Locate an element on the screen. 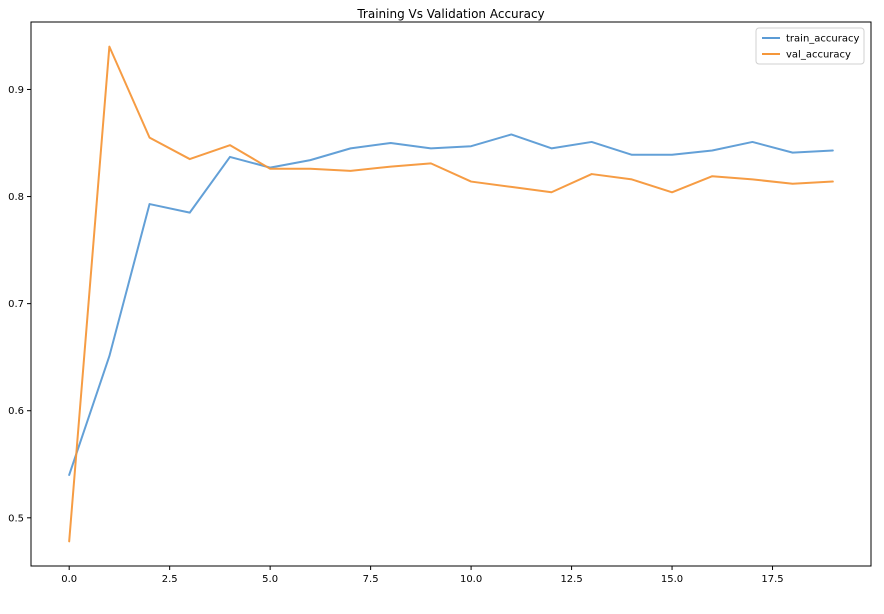 The width and height of the screenshot is (884, 614). x-tick-label: 0.0 is located at coordinates (69, 579).